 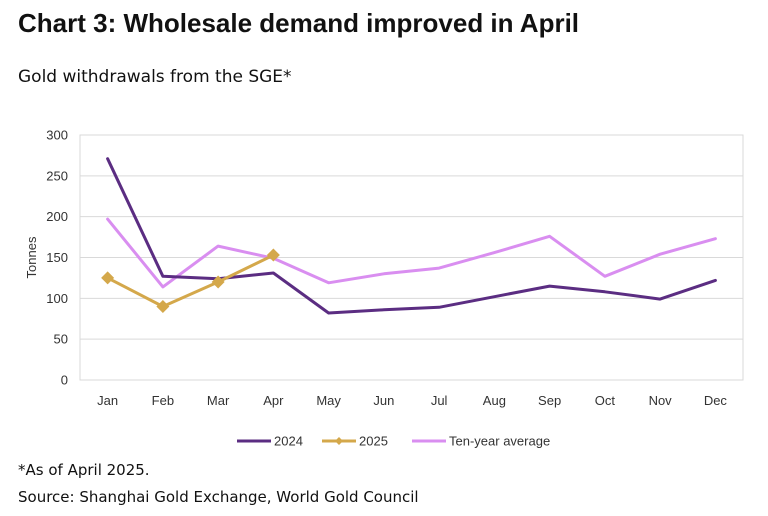 What do you see at coordinates (439, 400) in the screenshot?
I see `x-tick-label: Jul` at bounding box center [439, 400].